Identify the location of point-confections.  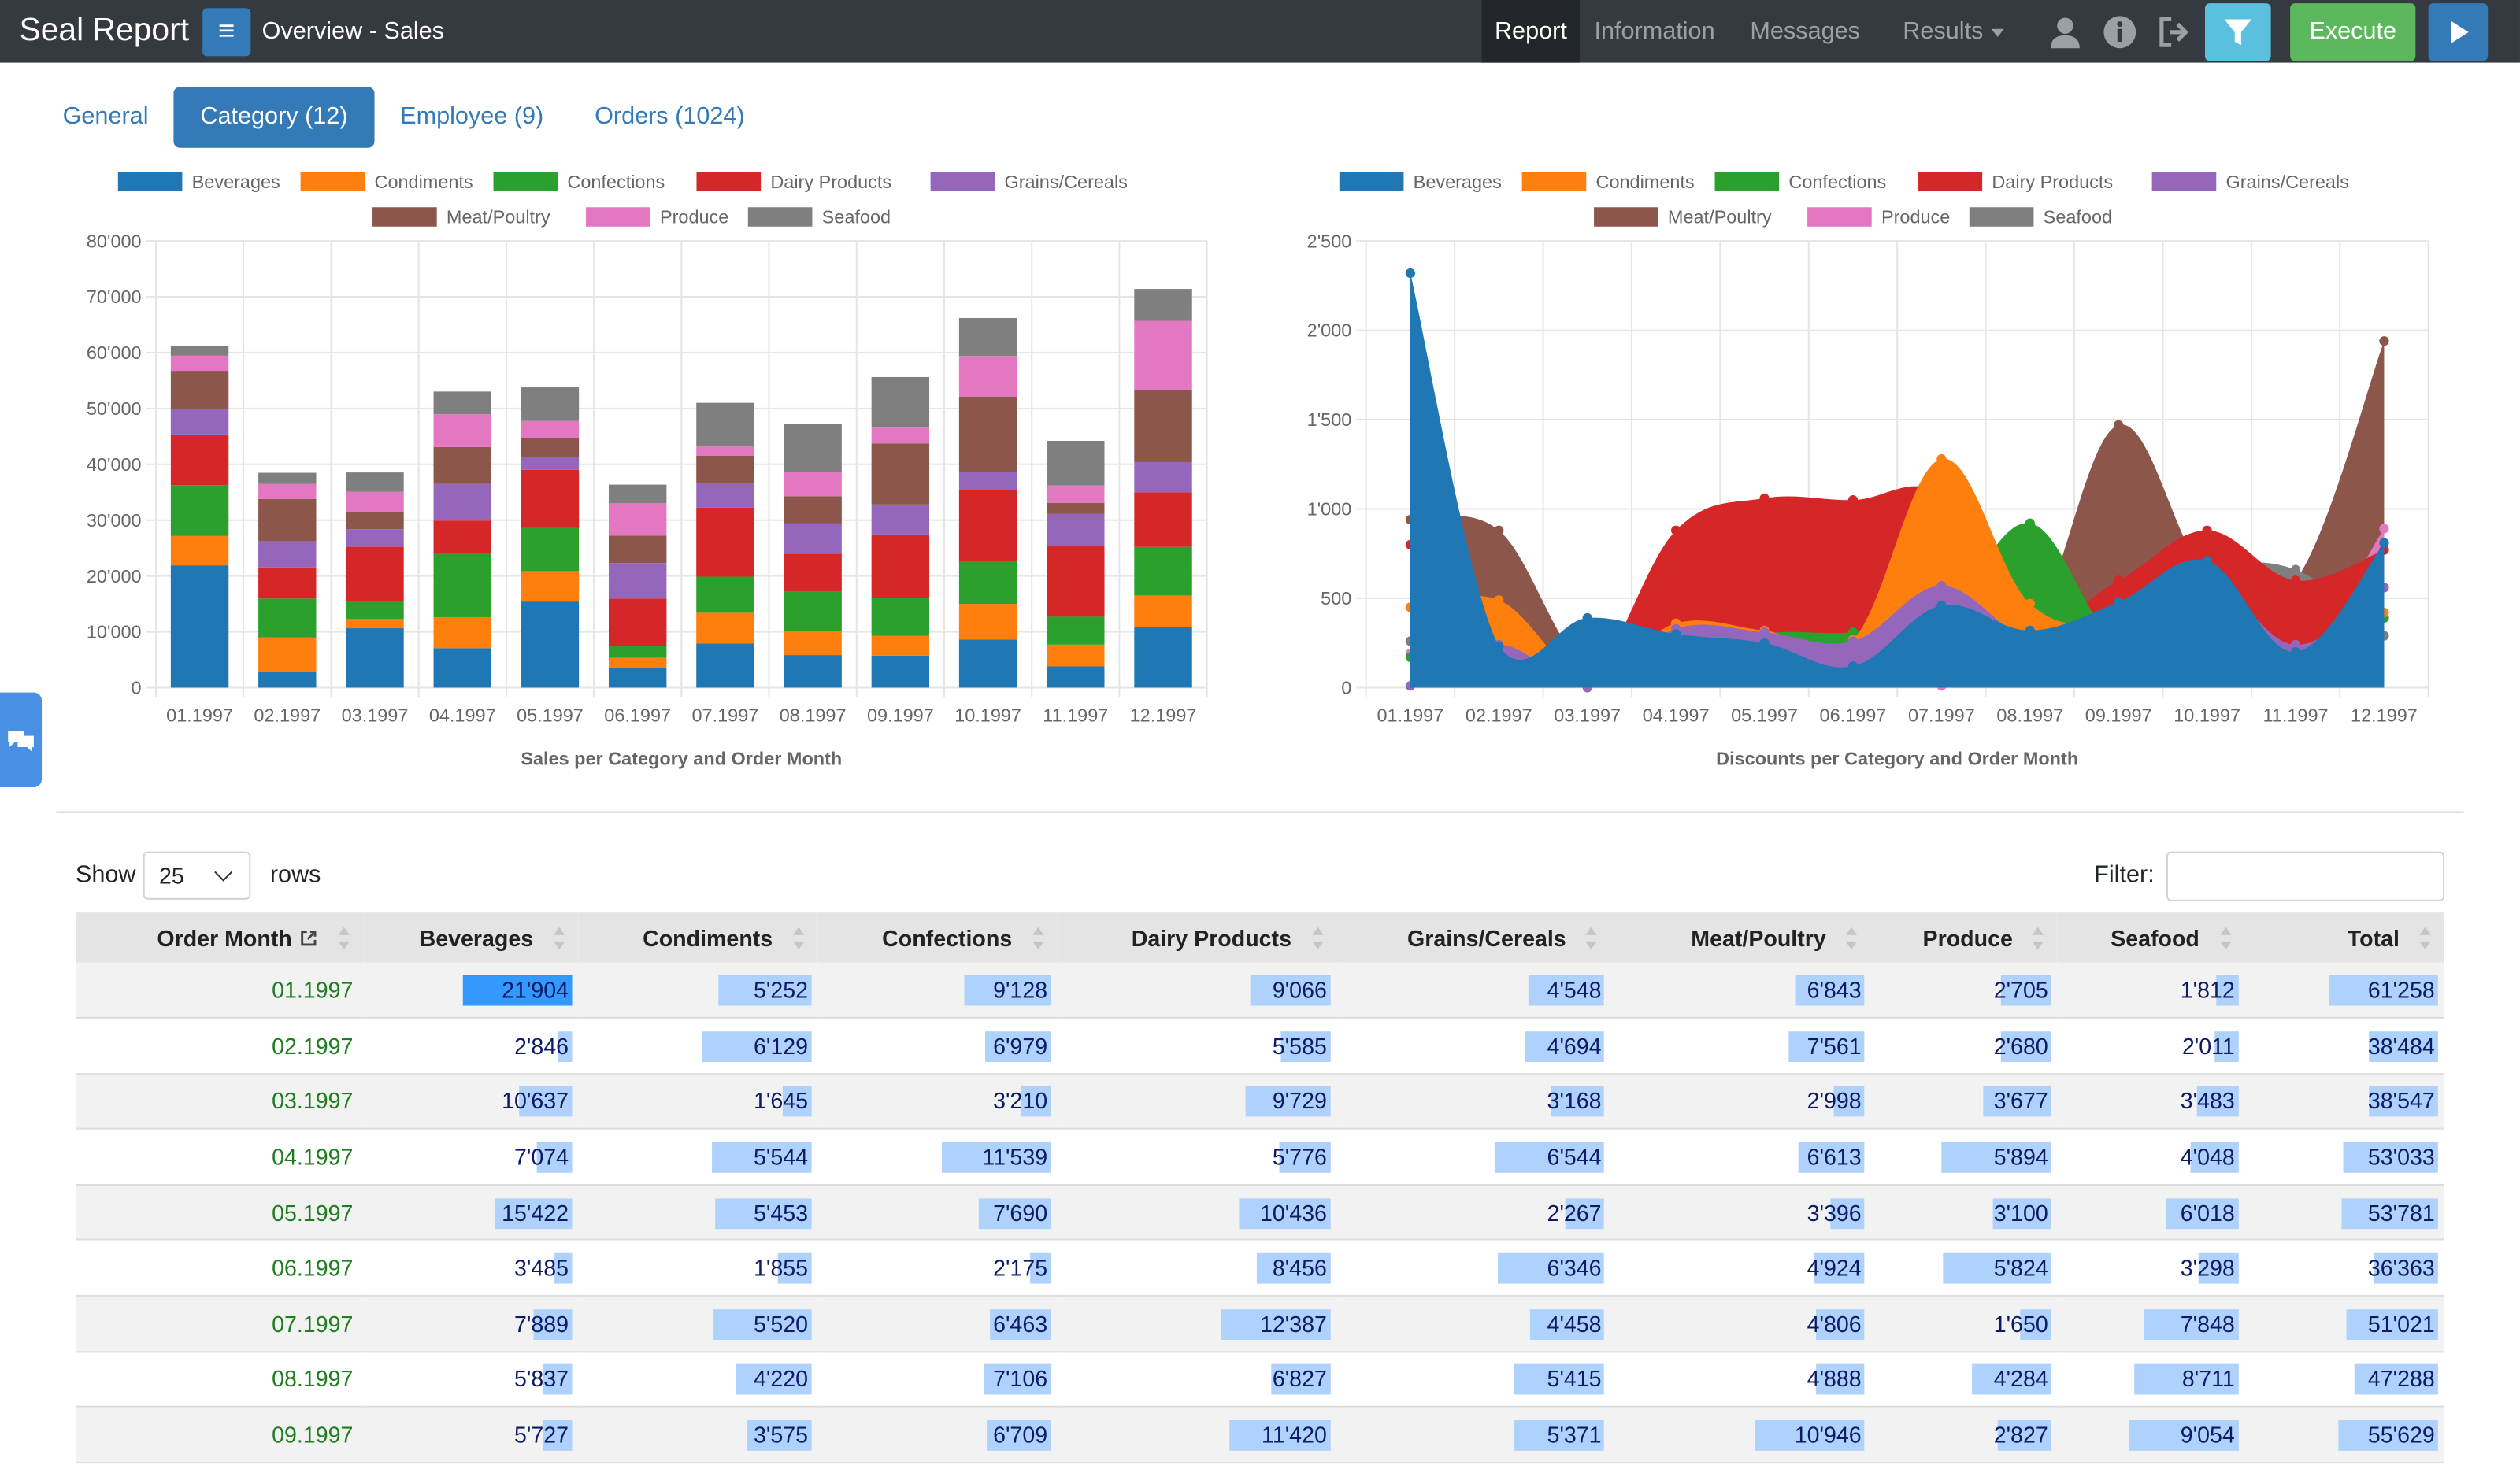
(2030, 523).